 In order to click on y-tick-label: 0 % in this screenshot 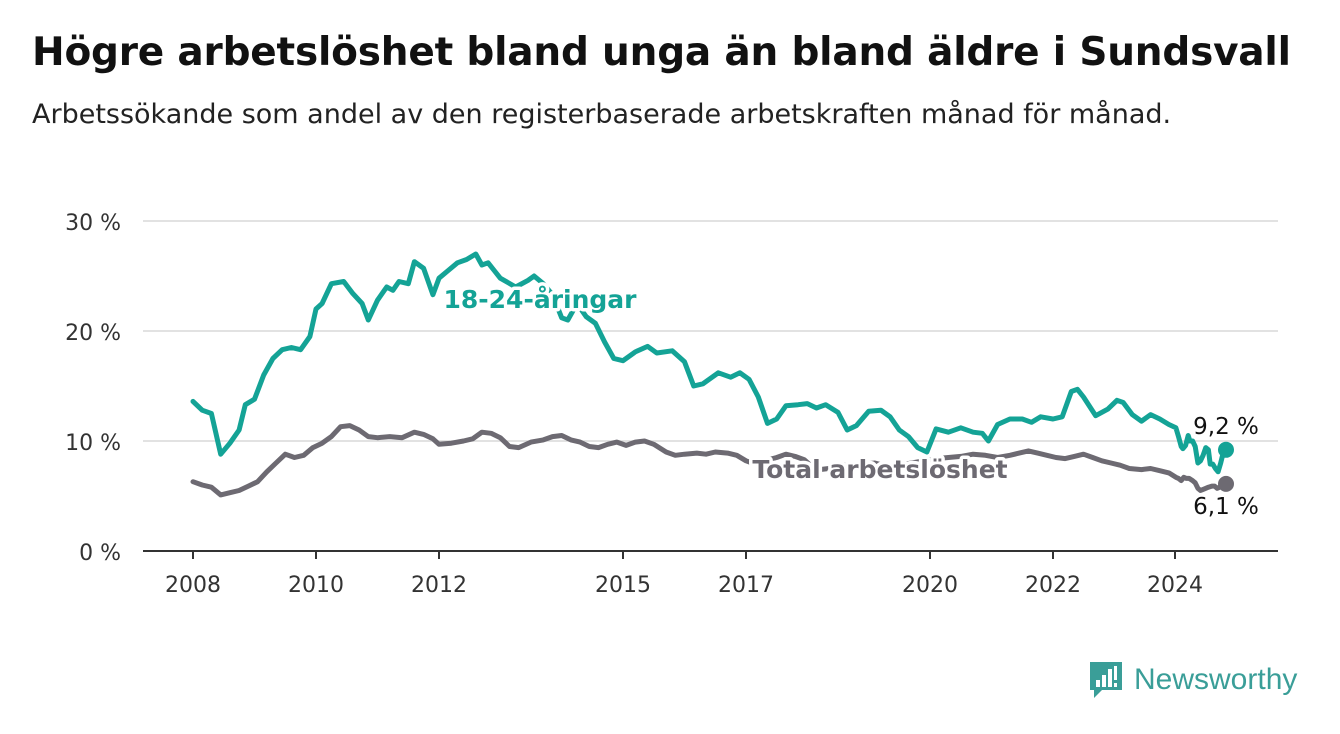, I will do `click(100, 553)`.